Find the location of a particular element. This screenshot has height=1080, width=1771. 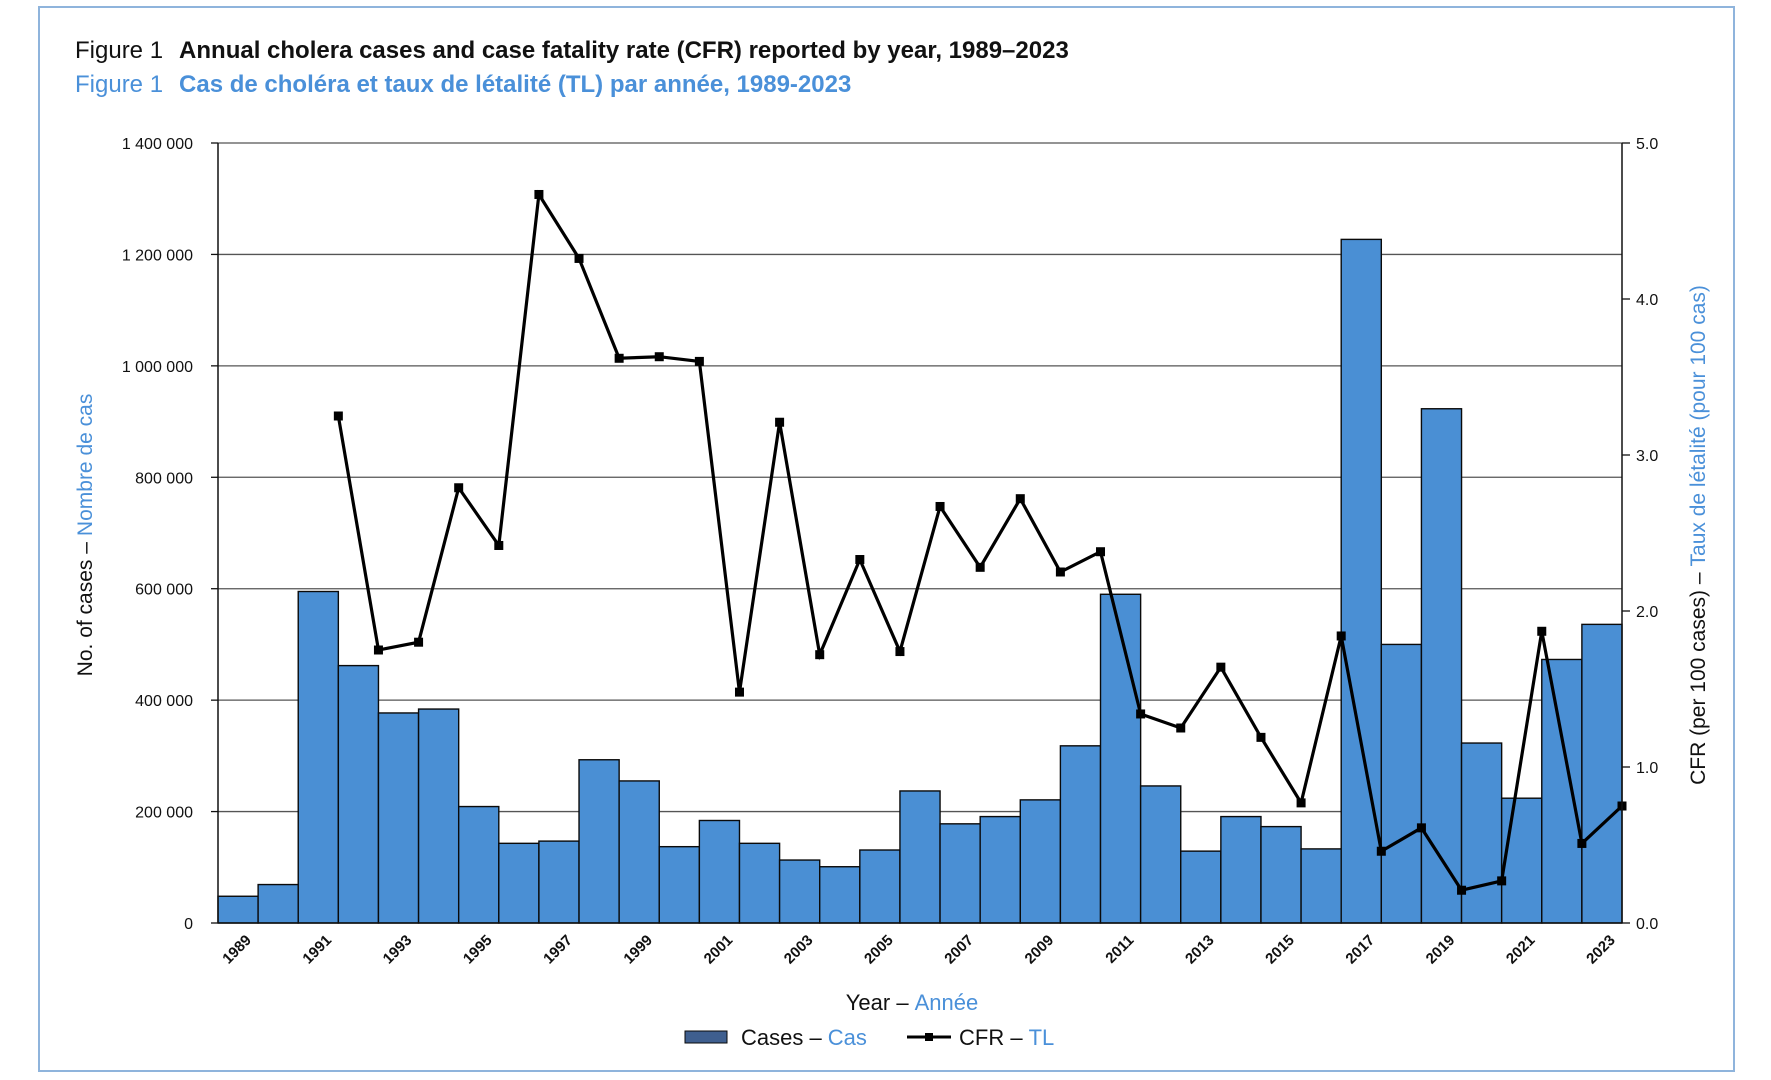

cfr-point-2000 is located at coordinates (699, 361).